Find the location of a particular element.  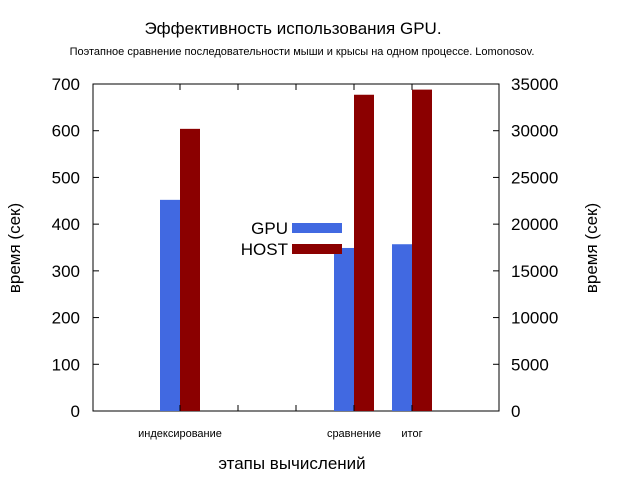

y2-tick-label: 35000 is located at coordinates (534, 84).